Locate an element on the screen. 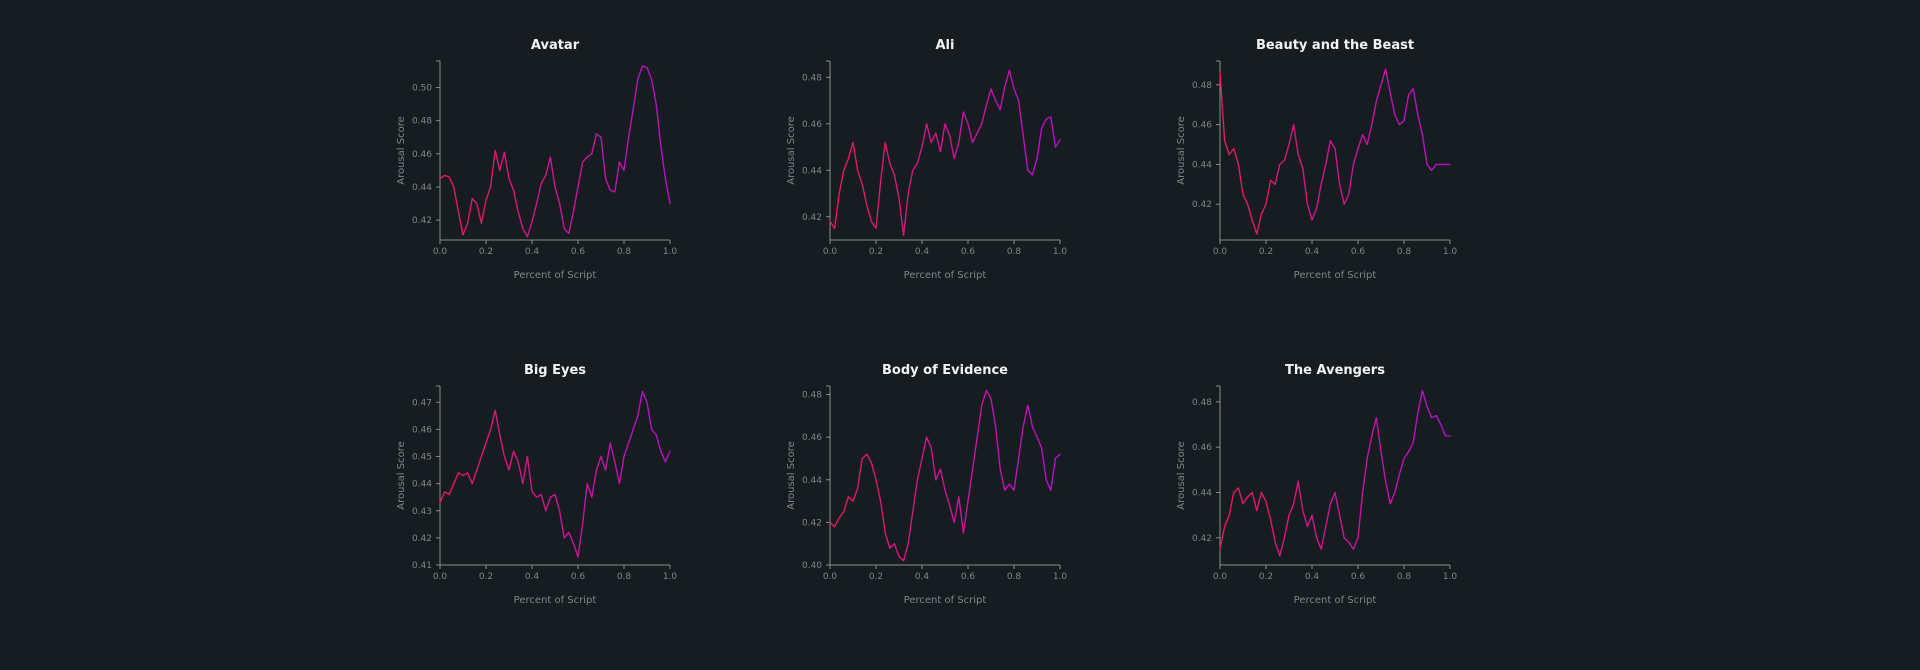  y-tick-label: 0.40 is located at coordinates (812, 566).